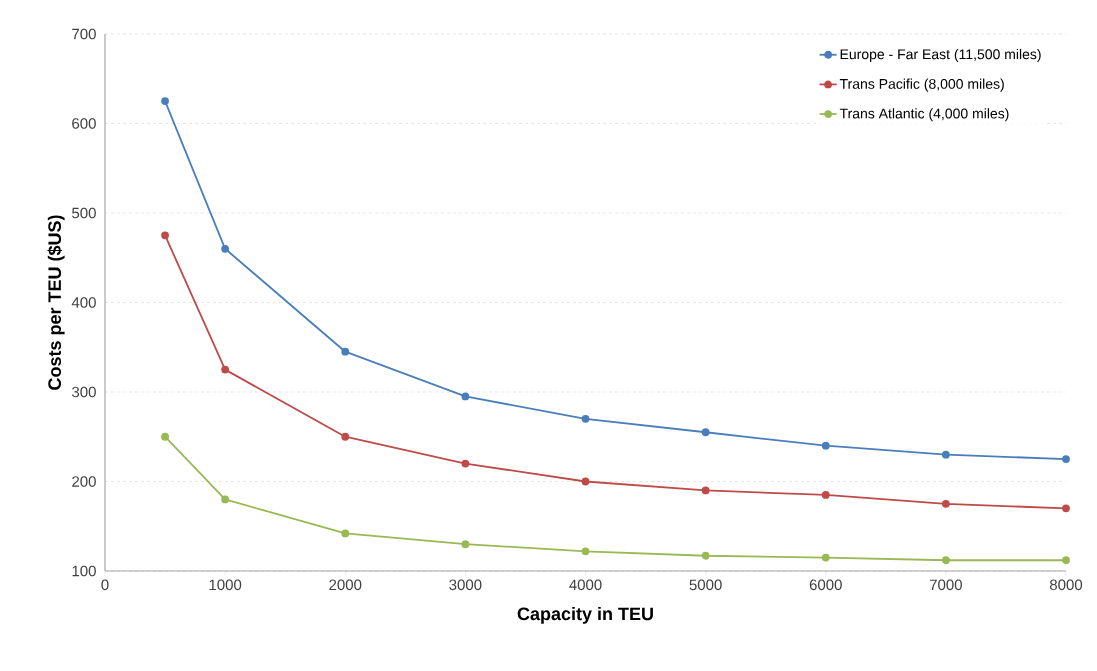  Describe the element at coordinates (585, 585) in the screenshot. I see `x-tick-label: 4000` at that location.